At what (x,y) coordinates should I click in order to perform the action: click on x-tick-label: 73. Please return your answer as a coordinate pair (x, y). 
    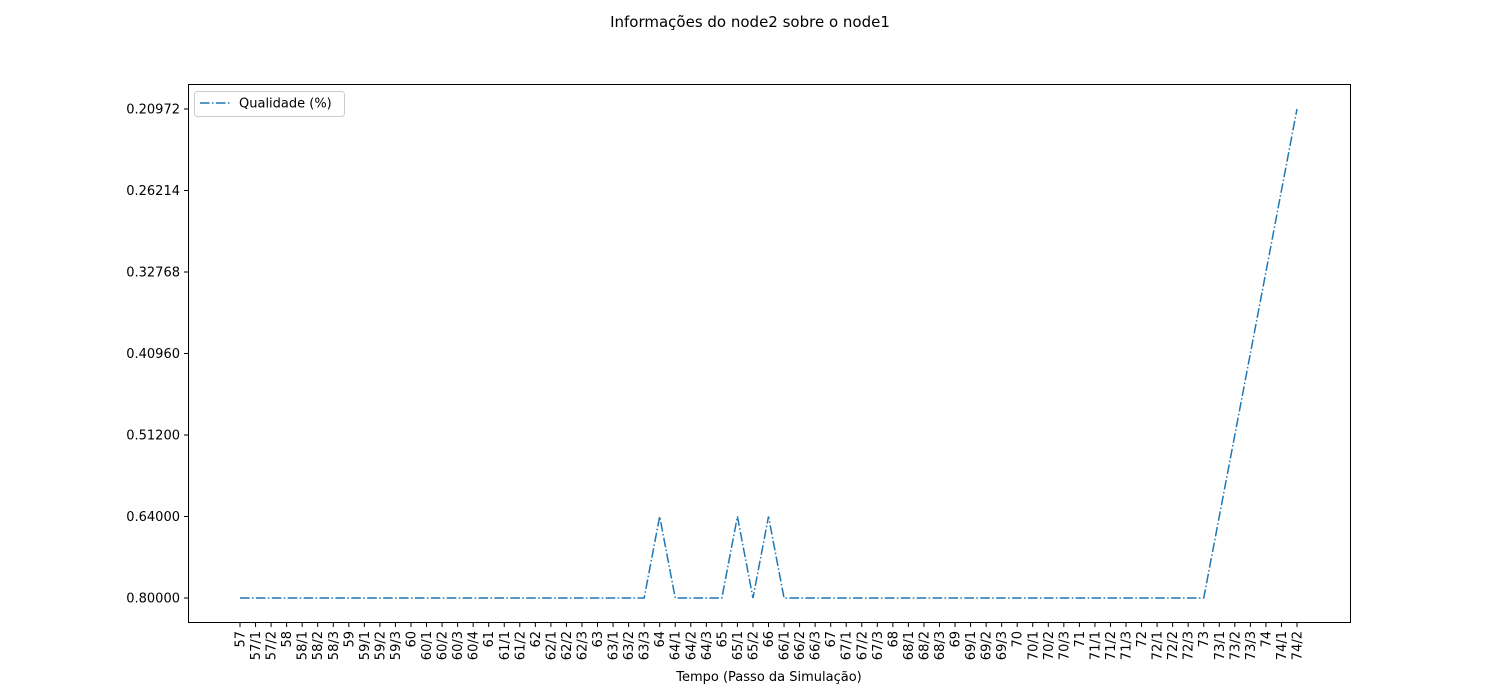
    Looking at the image, I should click on (1204, 639).